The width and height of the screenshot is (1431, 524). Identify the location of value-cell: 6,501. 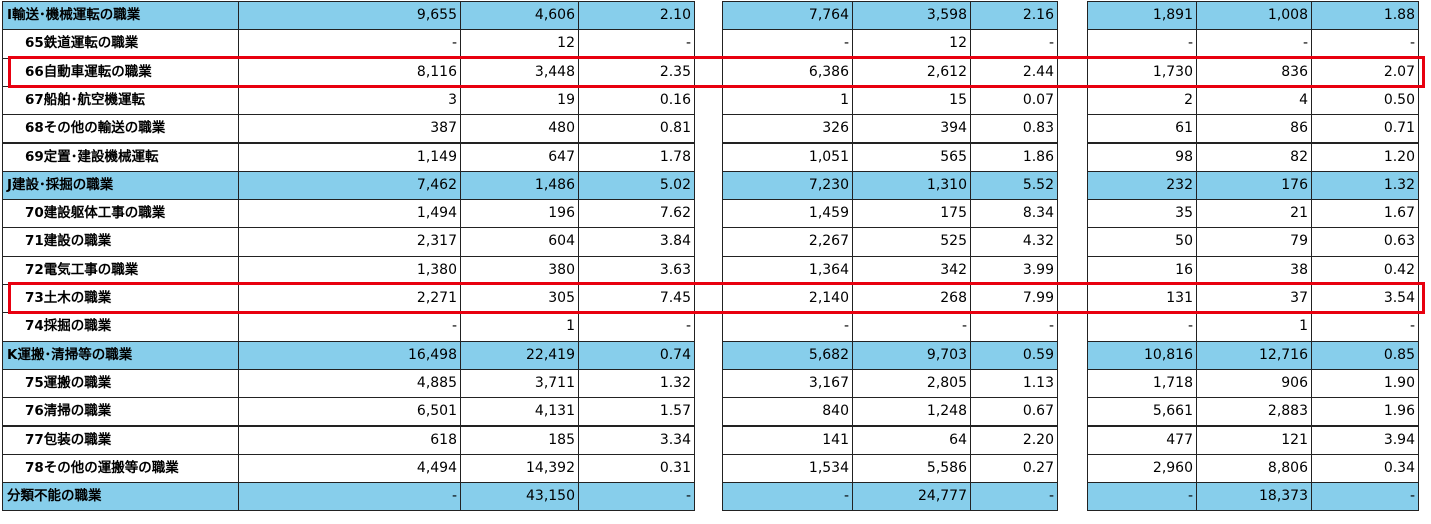
(349, 412).